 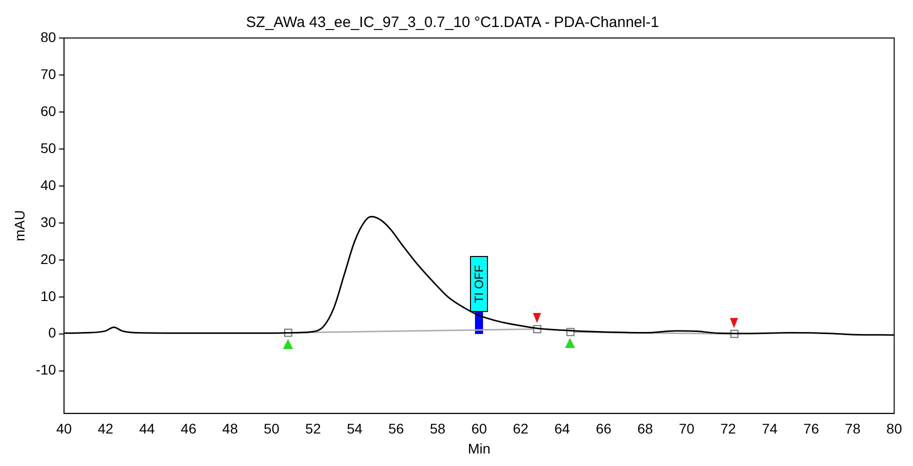 I want to click on y-tick-label: 10, so click(x=48, y=296).